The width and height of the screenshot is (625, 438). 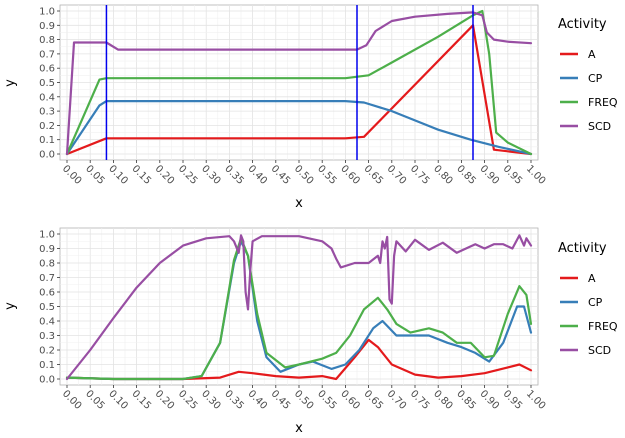 I want to click on series-line-cp, so click(x=299, y=128).